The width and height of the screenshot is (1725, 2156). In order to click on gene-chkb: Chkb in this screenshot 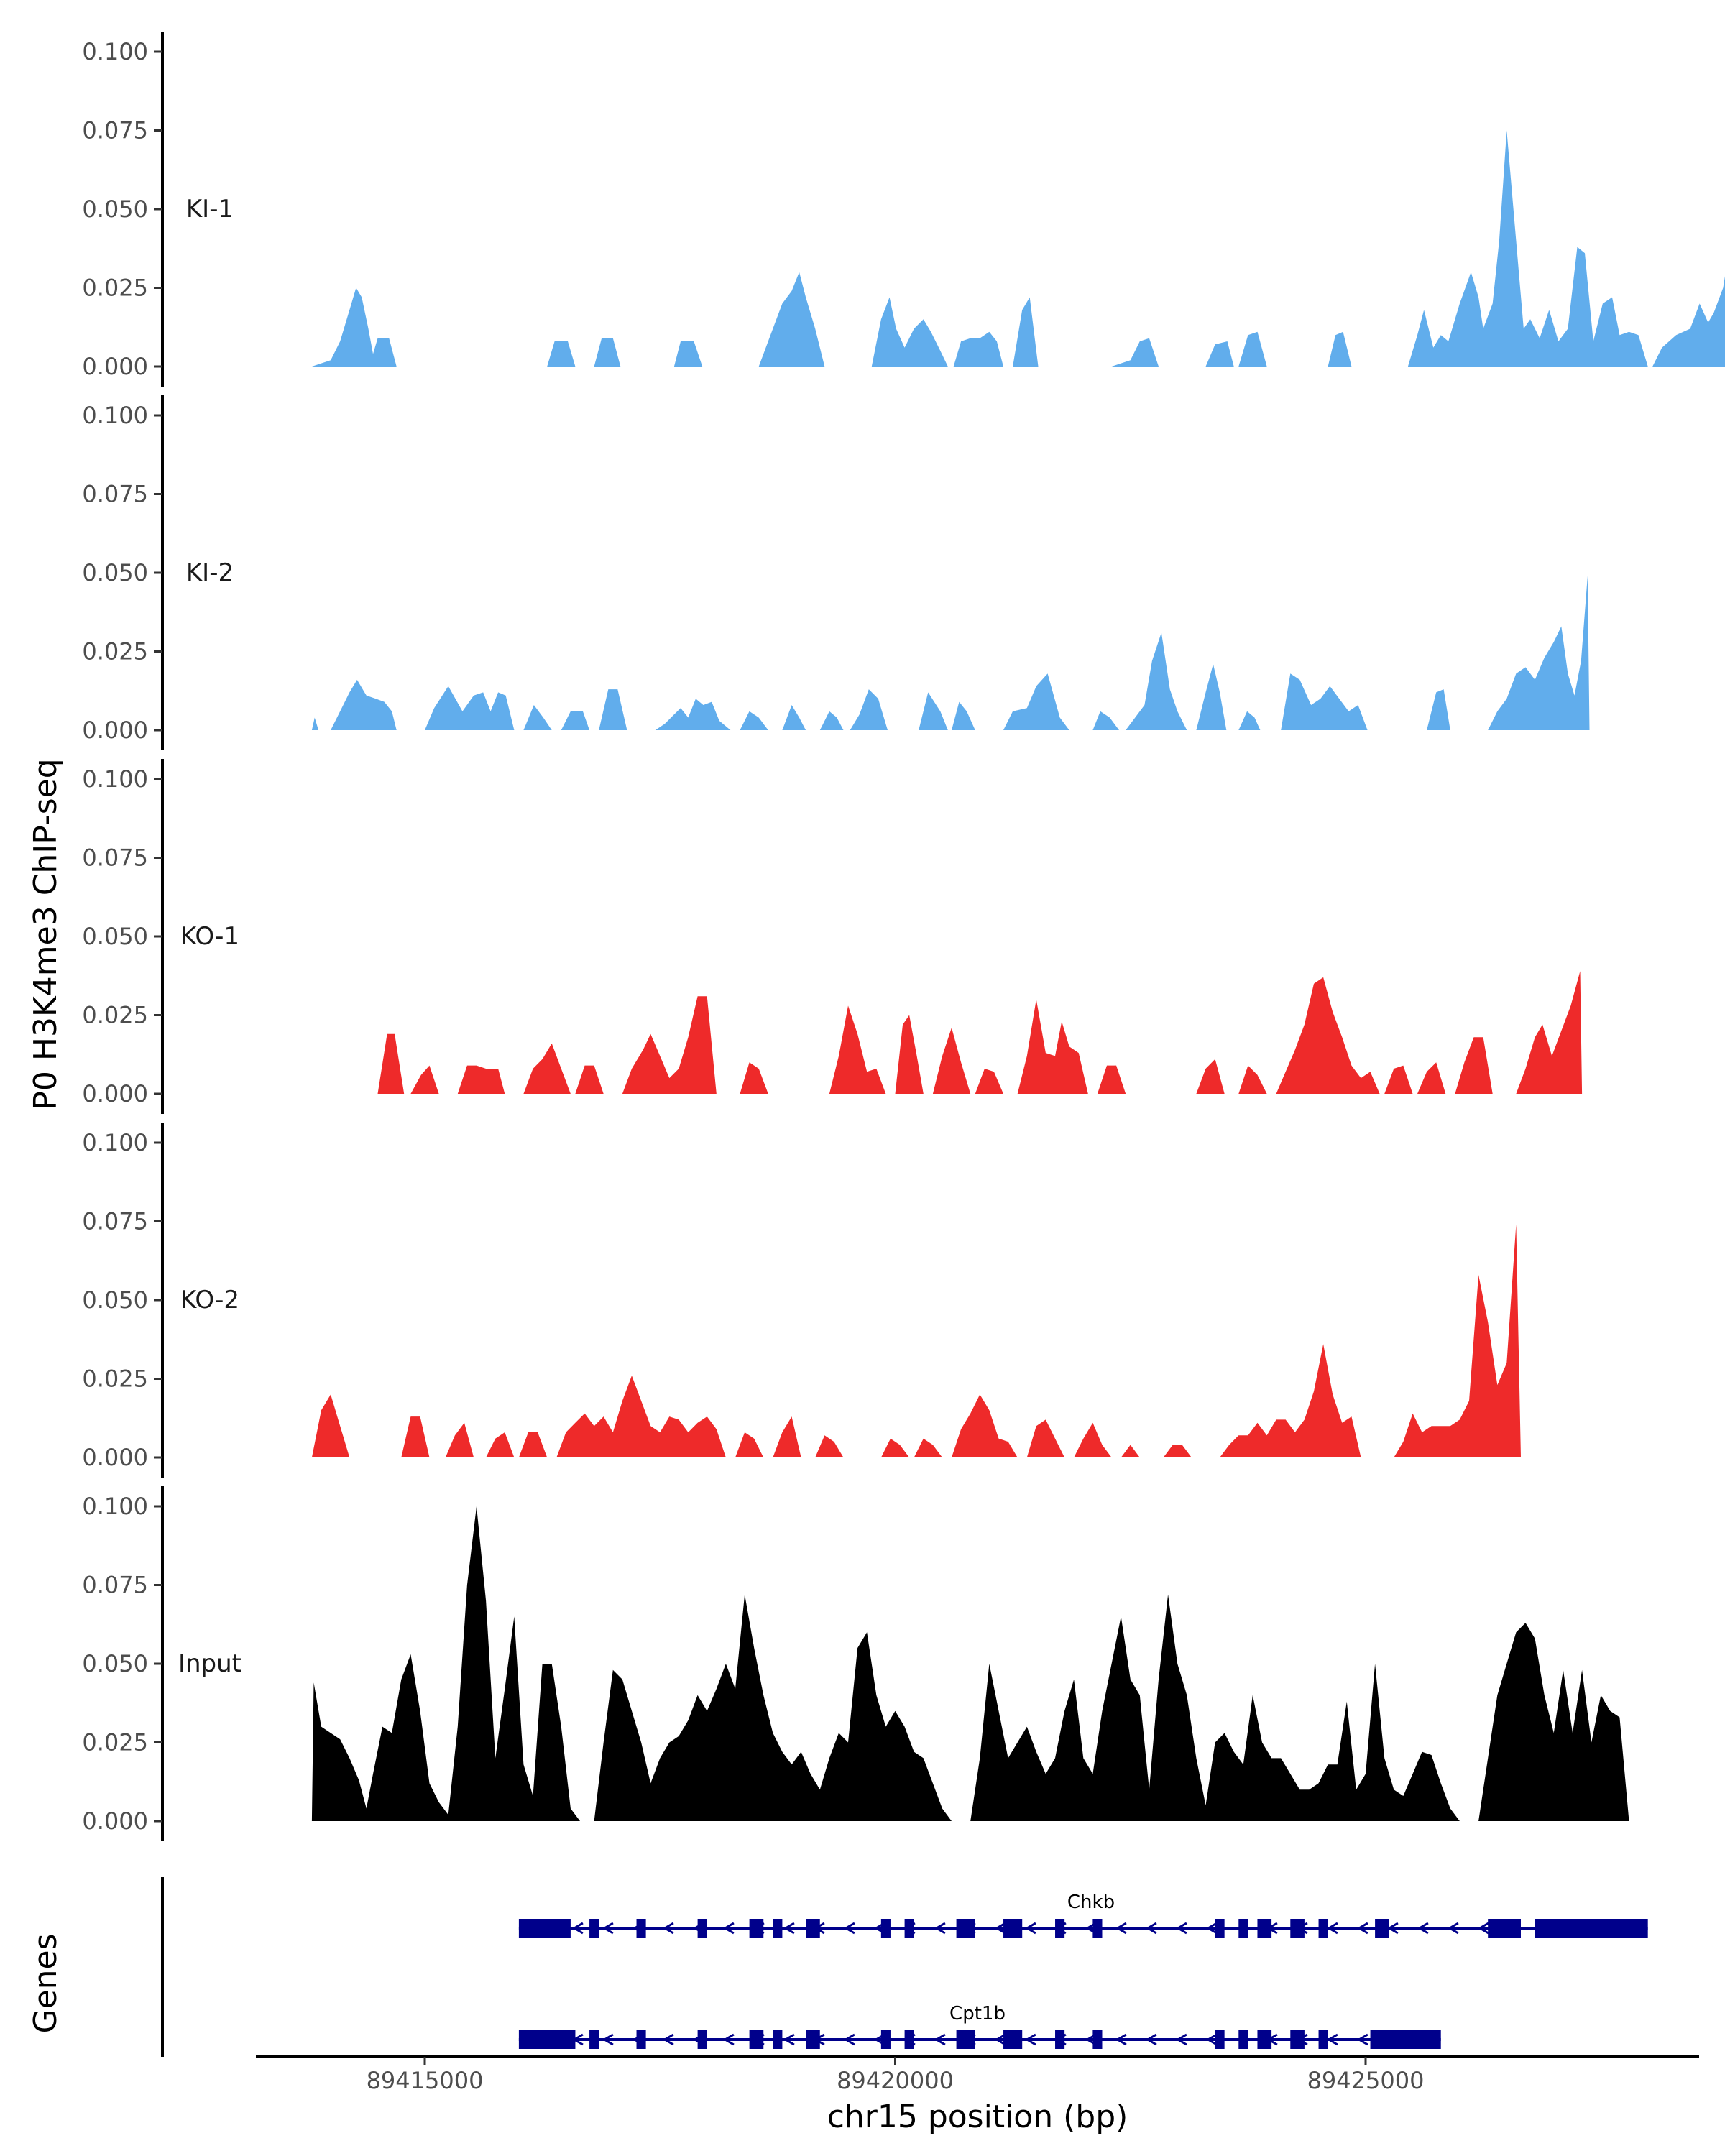, I will do `click(1083, 1915)`.